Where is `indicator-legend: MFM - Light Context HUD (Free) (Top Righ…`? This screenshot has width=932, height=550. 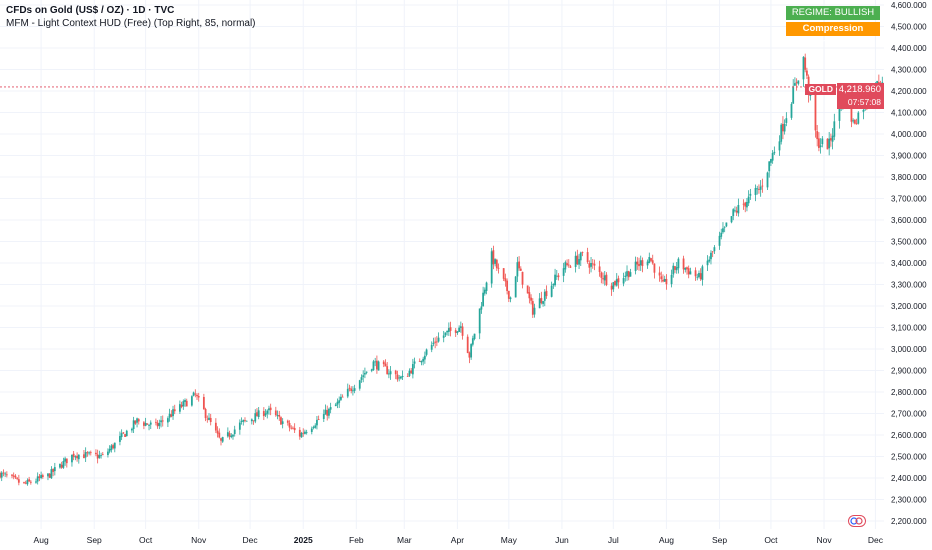
indicator-legend: MFM - Light Context HUD (Free) (Top Righ… is located at coordinates (131, 23).